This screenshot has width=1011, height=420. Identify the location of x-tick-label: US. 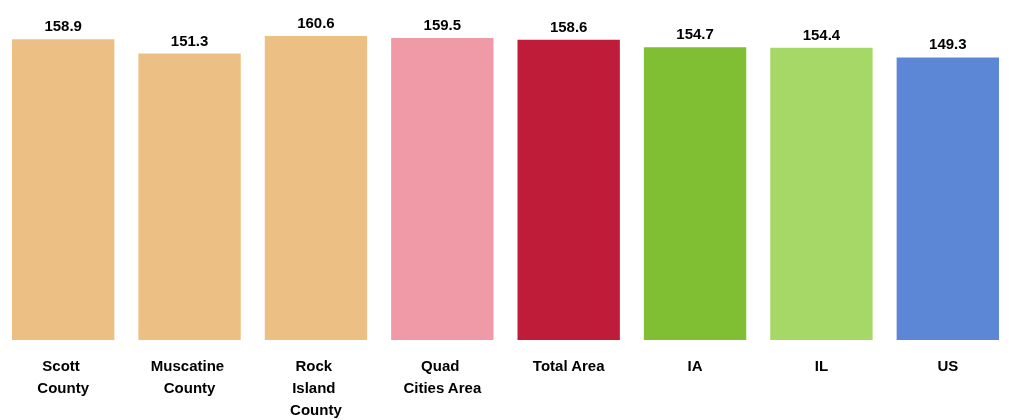
(948, 365).